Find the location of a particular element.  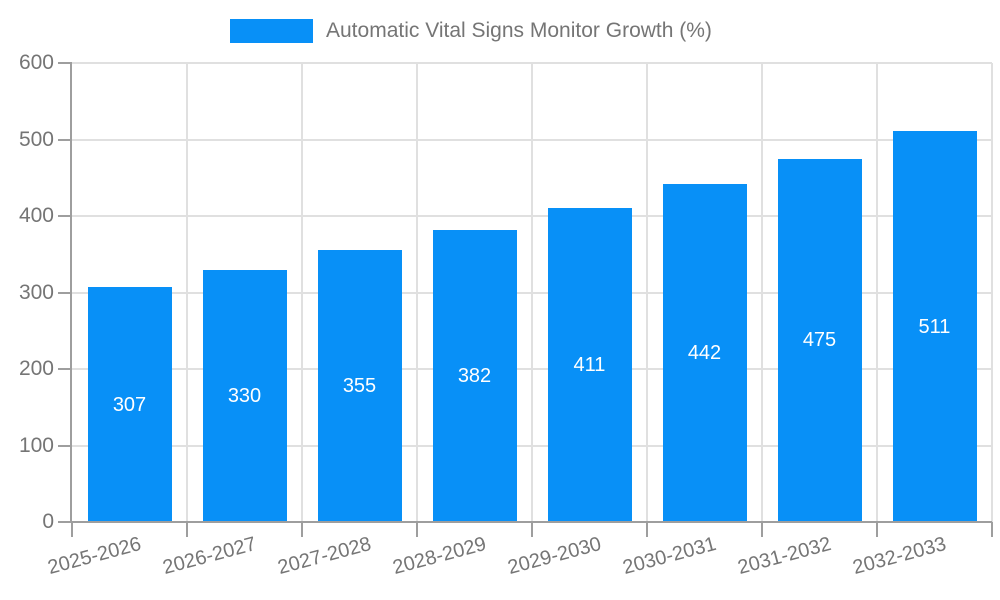

bar-value-label: 411 is located at coordinates (589, 364).